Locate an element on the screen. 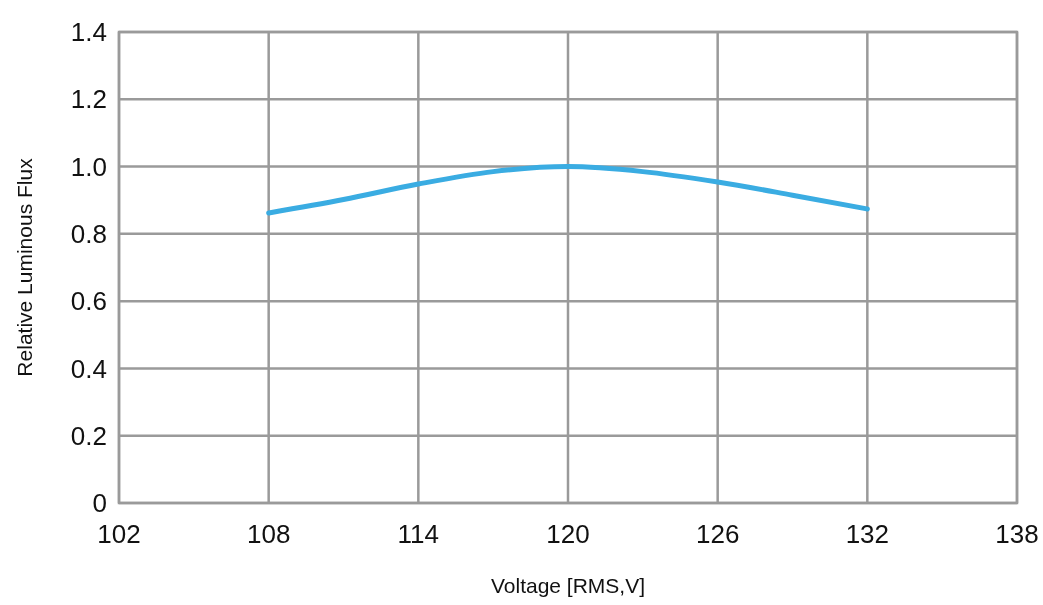  y-tick-label: 1.4 is located at coordinates (88, 32).